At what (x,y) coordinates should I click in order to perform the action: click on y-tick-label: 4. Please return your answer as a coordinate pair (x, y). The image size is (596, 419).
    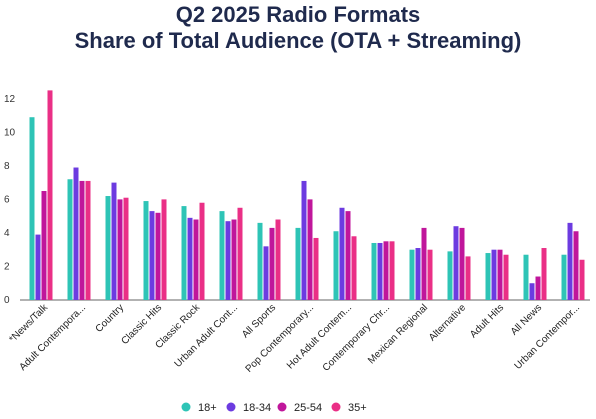
    Looking at the image, I should click on (7, 233).